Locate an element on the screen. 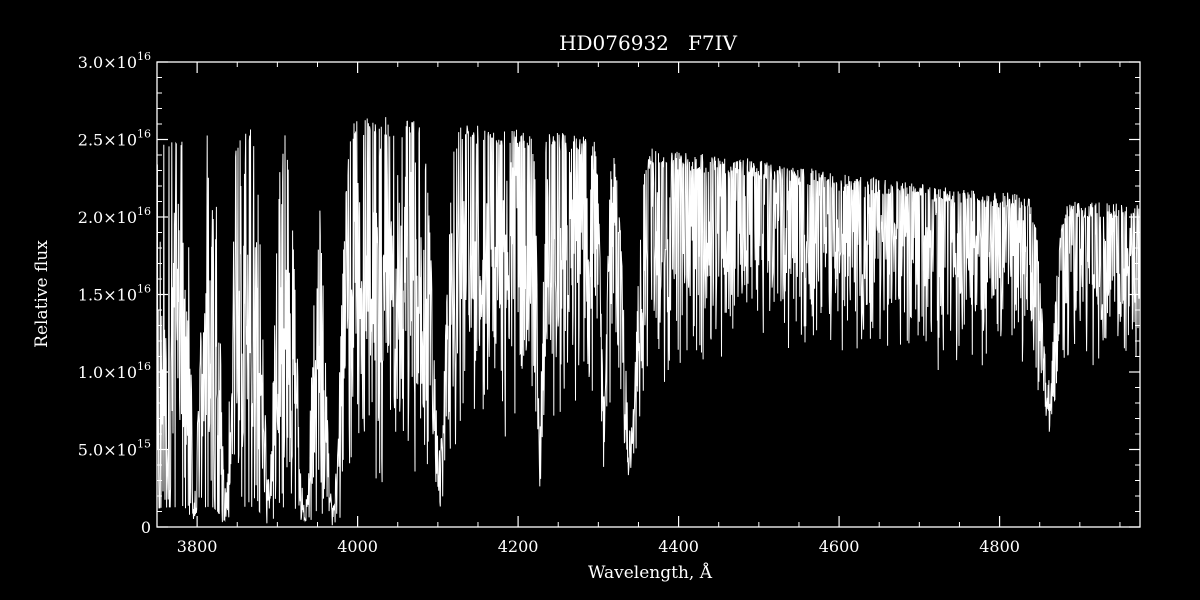 The width and height of the screenshot is (1200, 600). x-axis-label: Wavelength, Å is located at coordinates (650, 572).